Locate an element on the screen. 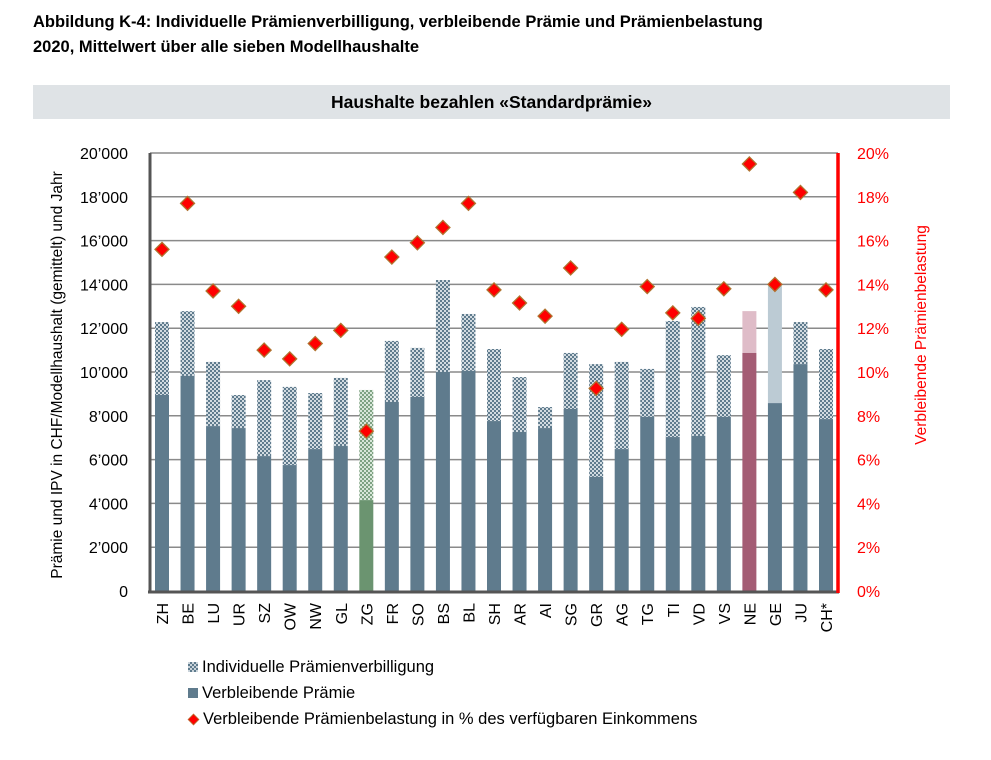 This screenshot has width=991, height=760. bar-ipv-zg is located at coordinates (366, 445).